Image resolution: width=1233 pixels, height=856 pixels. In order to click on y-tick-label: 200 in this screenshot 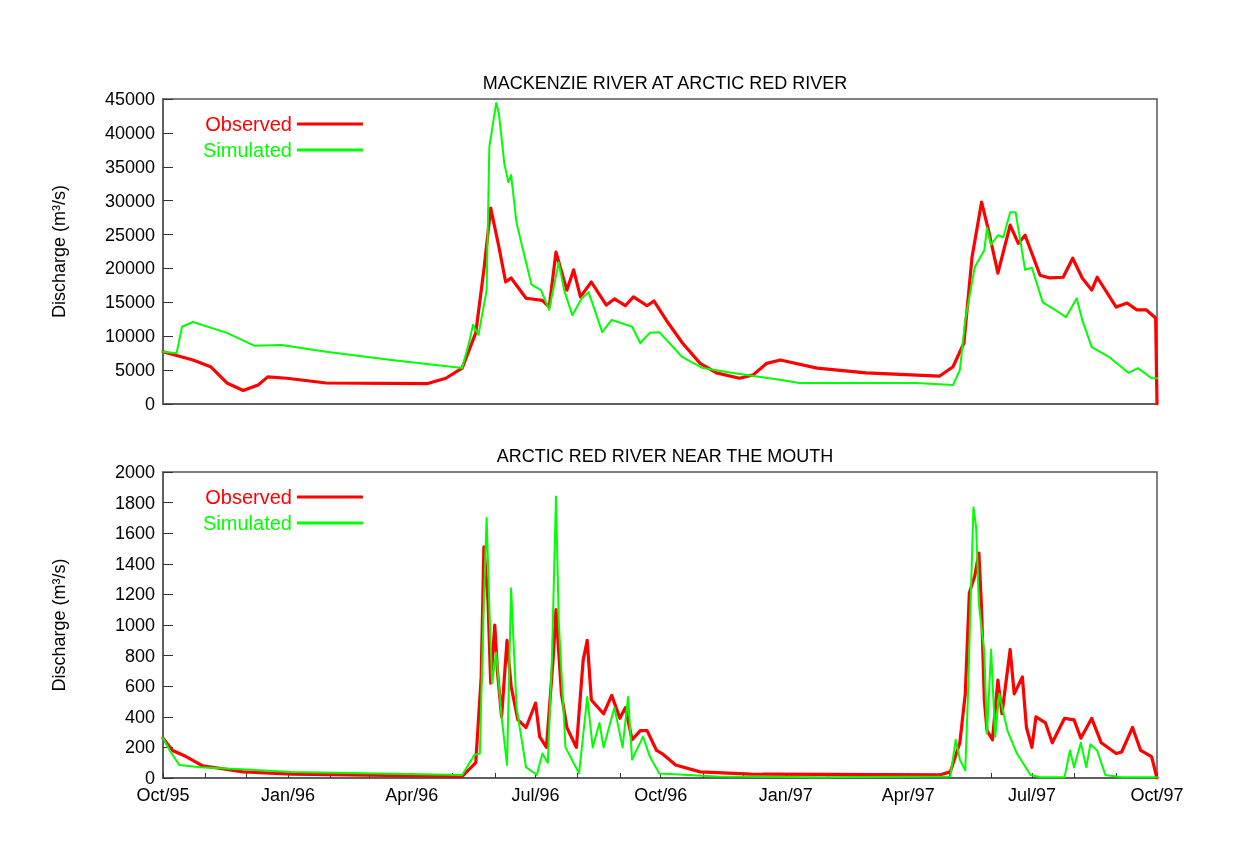, I will do `click(139, 747)`.